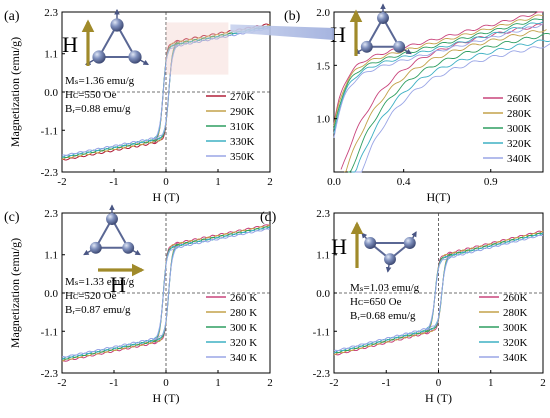  Describe the element at coordinates (385, 288) in the screenshot. I see `annotation-text: Mₛ=1.03 emu/g` at that location.